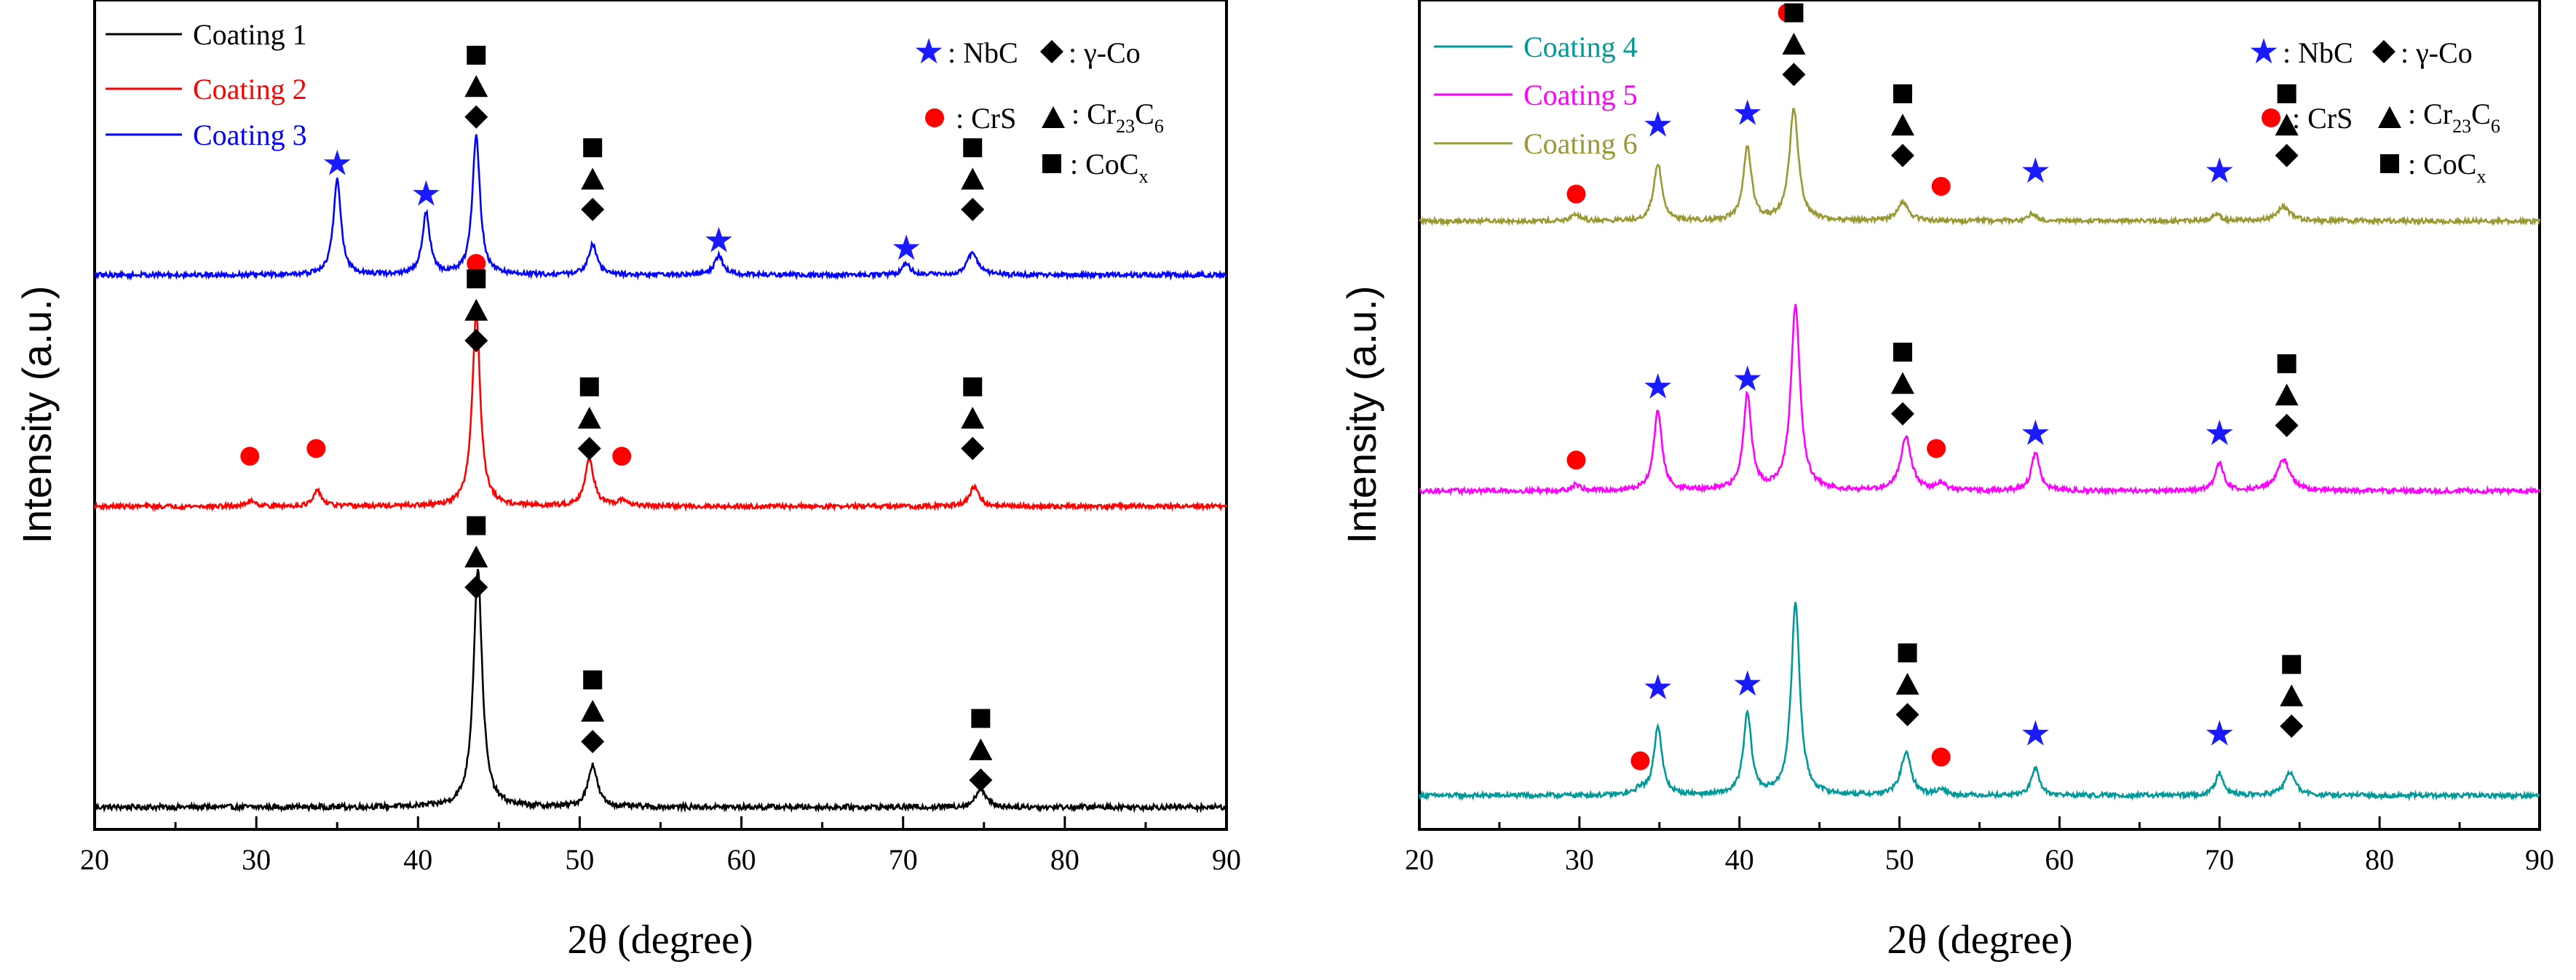 The width and height of the screenshot is (2576, 980). Describe the element at coordinates (1979, 846) in the screenshot. I see `right-x-ticks: 20 30 40 50 60 70 80 90` at that location.